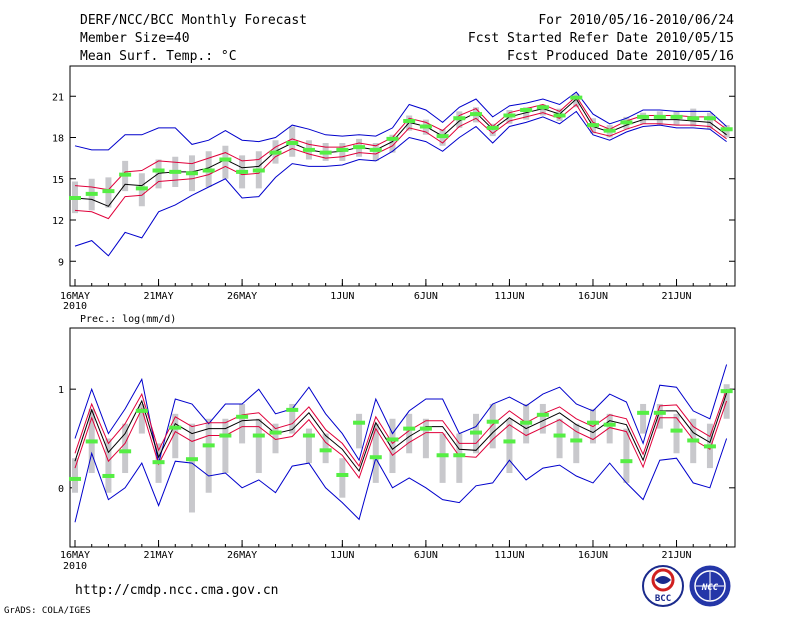 The image size is (800, 618). What do you see at coordinates (58, 139) in the screenshot?
I see `y-tick-label: 18` at bounding box center [58, 139].